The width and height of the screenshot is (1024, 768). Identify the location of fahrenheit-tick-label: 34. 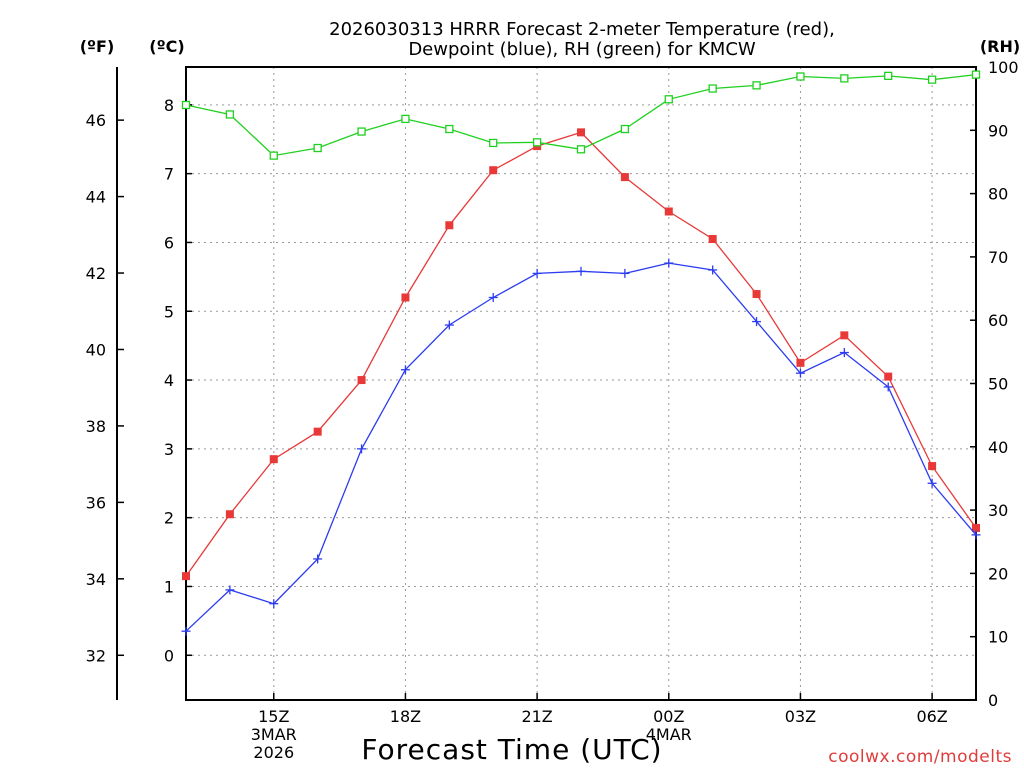
(96, 579).